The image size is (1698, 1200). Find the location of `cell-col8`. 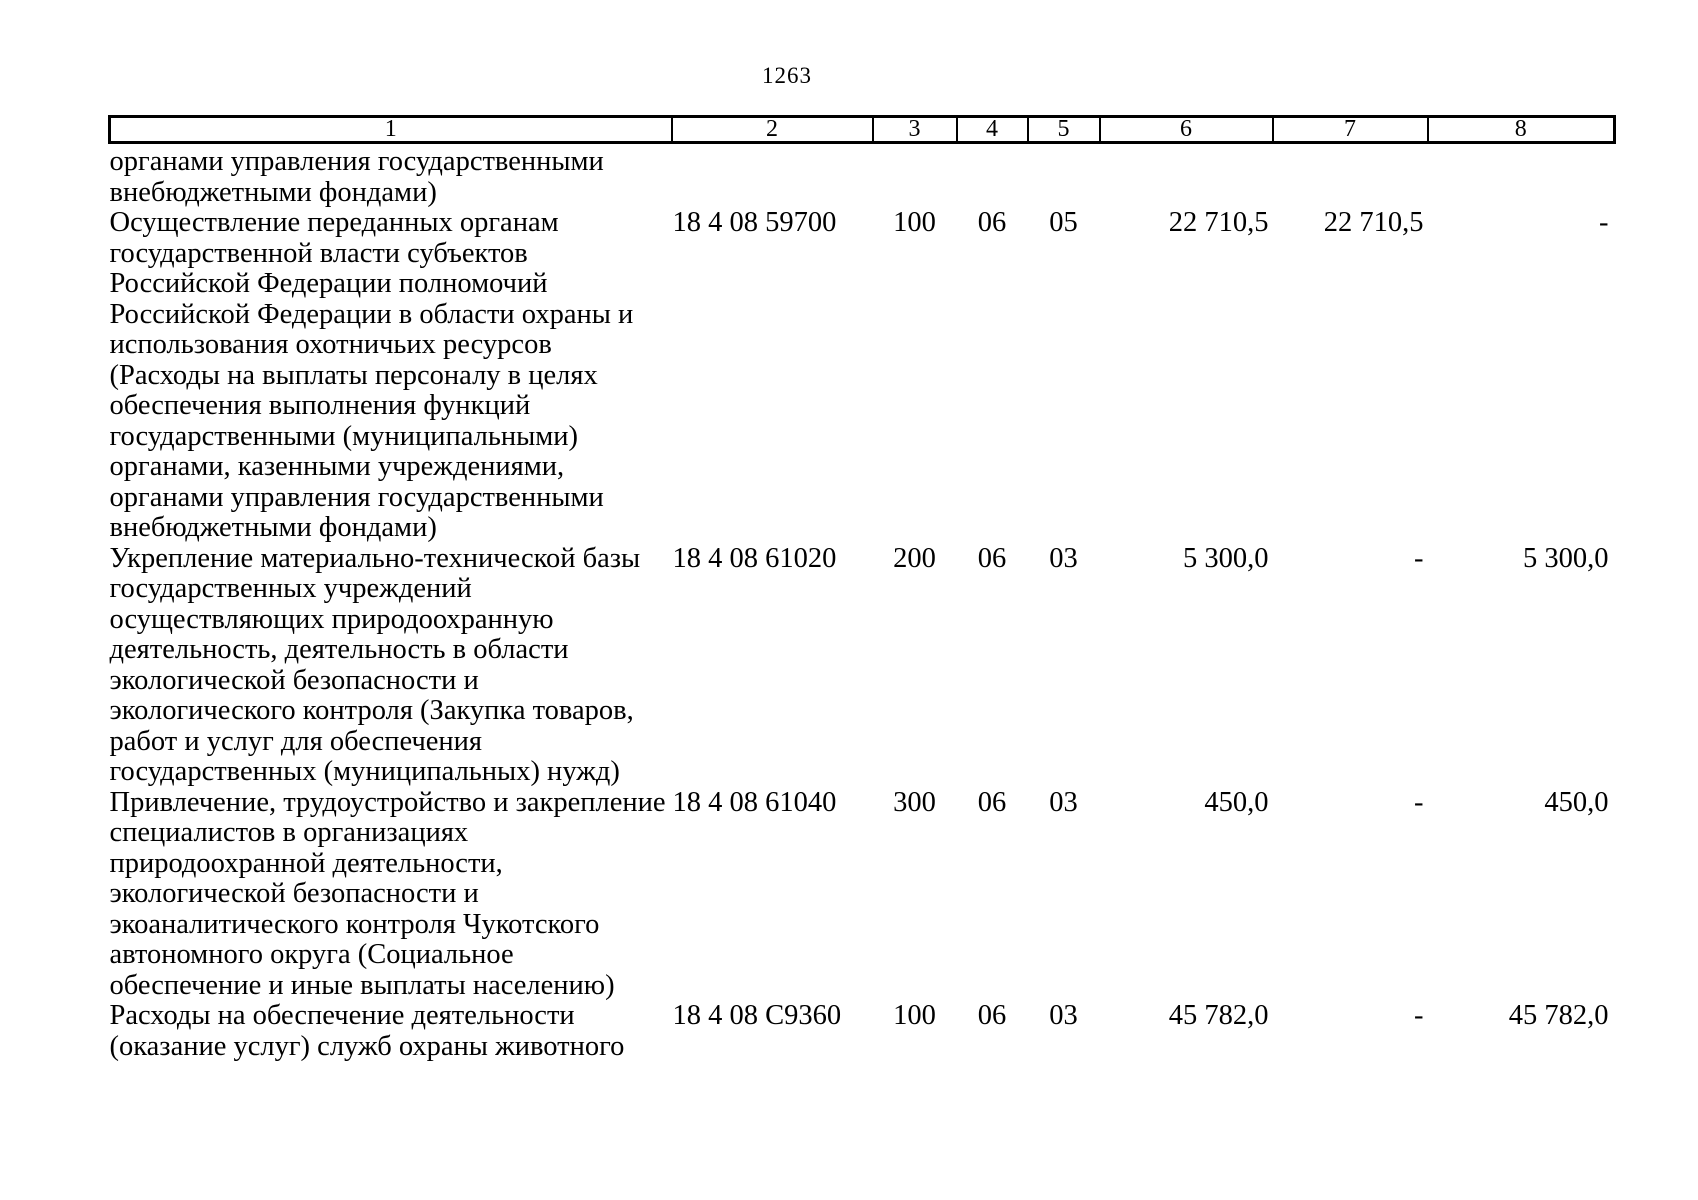

cell-col8 is located at coordinates (1521, 176).